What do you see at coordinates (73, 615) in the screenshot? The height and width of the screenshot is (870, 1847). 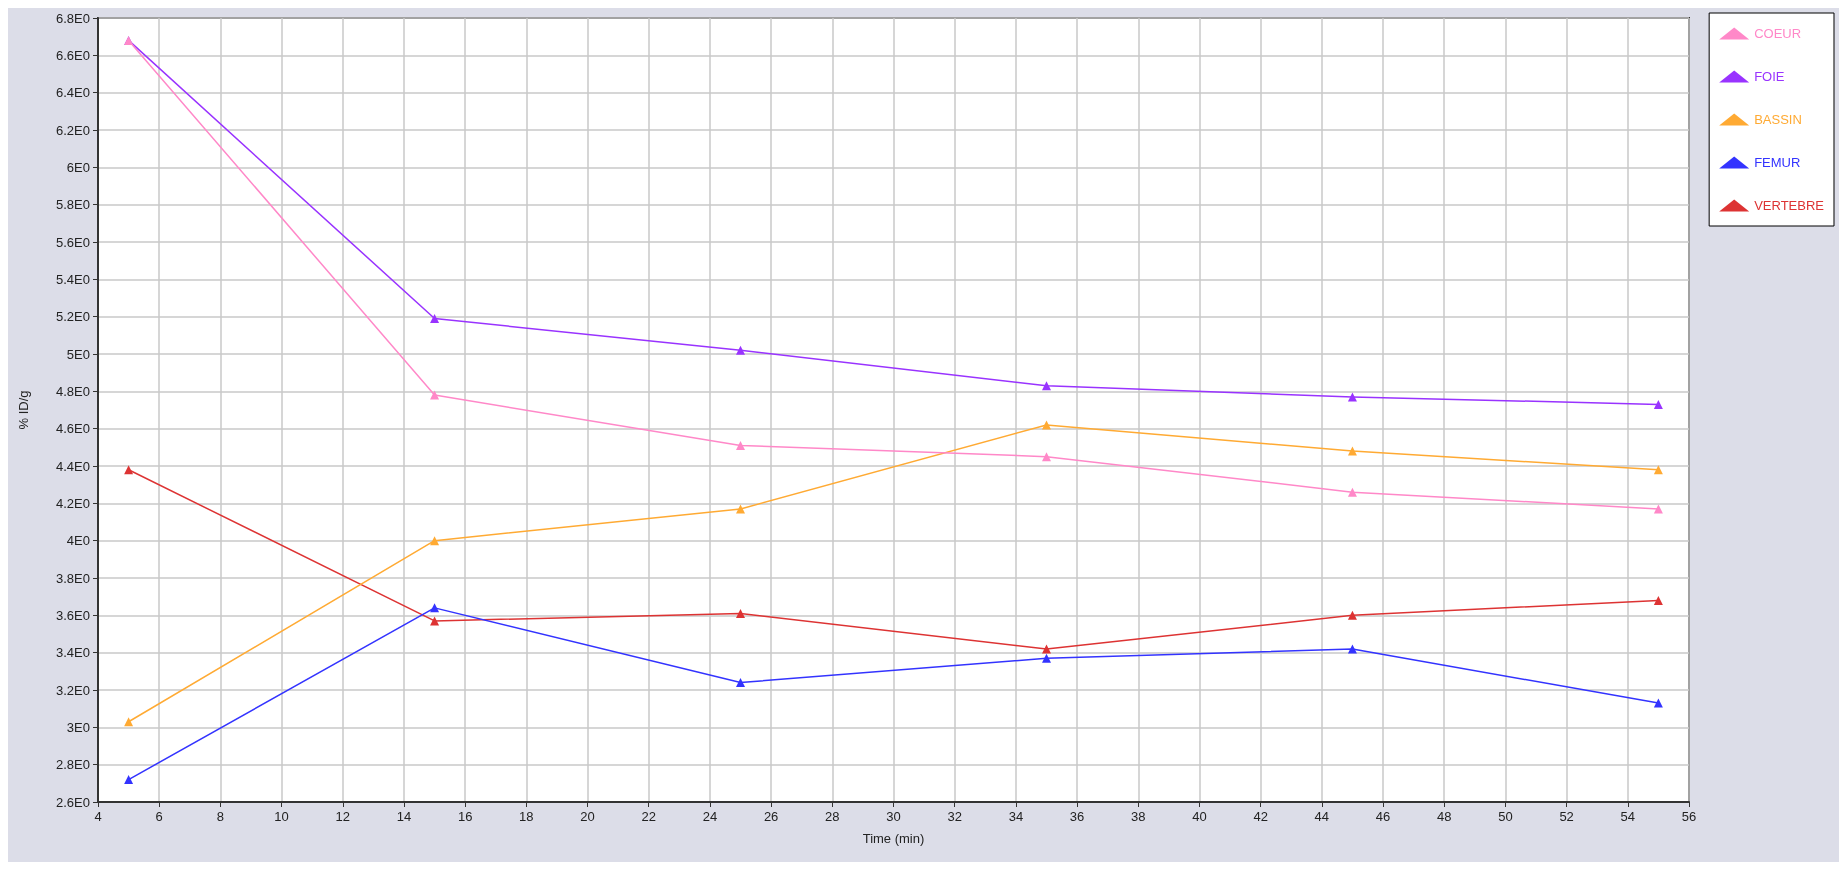 I see `y-tick-label: 3.6E0` at bounding box center [73, 615].